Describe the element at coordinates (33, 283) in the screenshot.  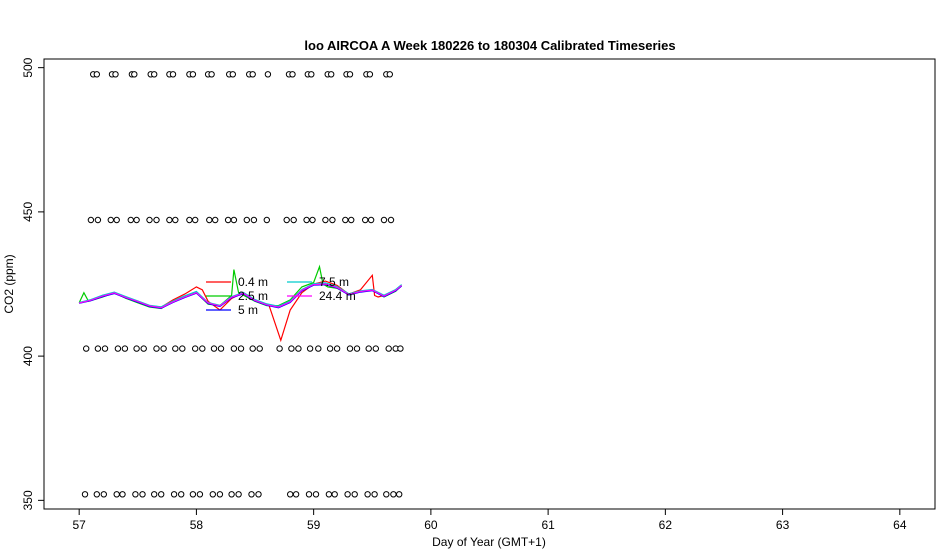
I see `y-axis: 350 400 450 500` at that location.